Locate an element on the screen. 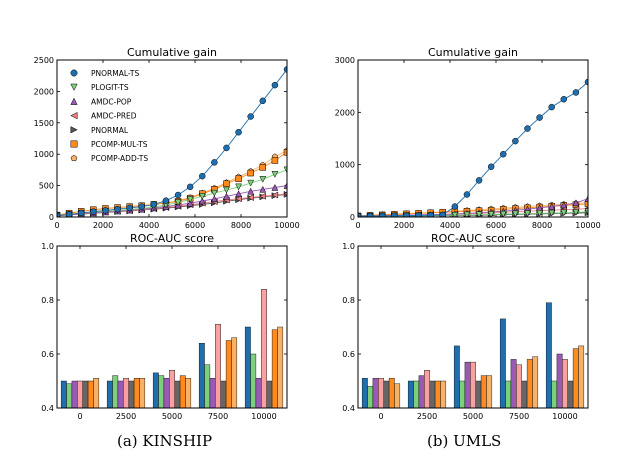 The image size is (623, 466). legend-label: PNORMAL is located at coordinates (110, 130).